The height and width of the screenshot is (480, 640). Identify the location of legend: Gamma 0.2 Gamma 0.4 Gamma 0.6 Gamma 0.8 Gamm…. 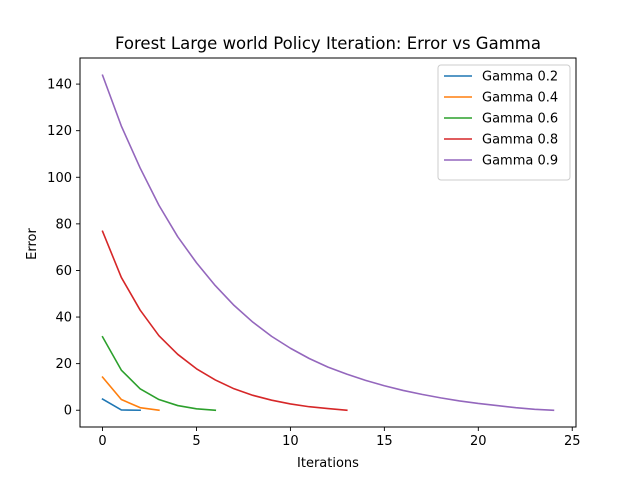
(504, 122).